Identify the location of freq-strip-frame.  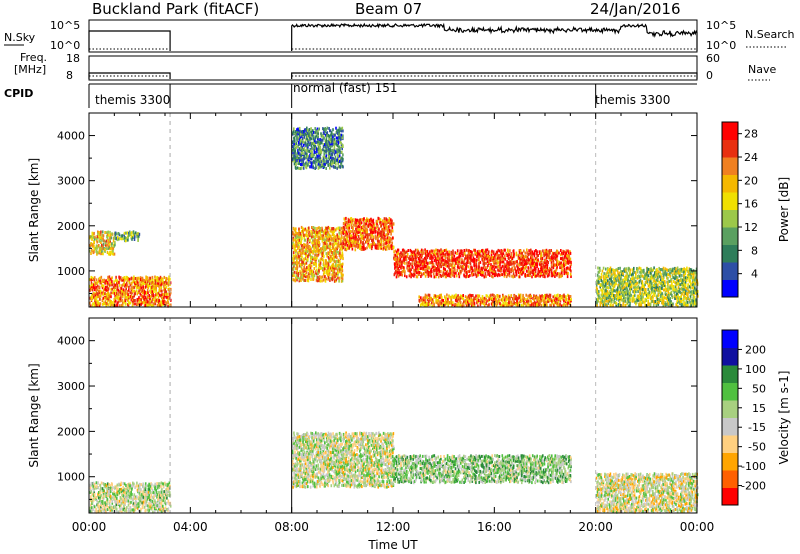
(393, 68).